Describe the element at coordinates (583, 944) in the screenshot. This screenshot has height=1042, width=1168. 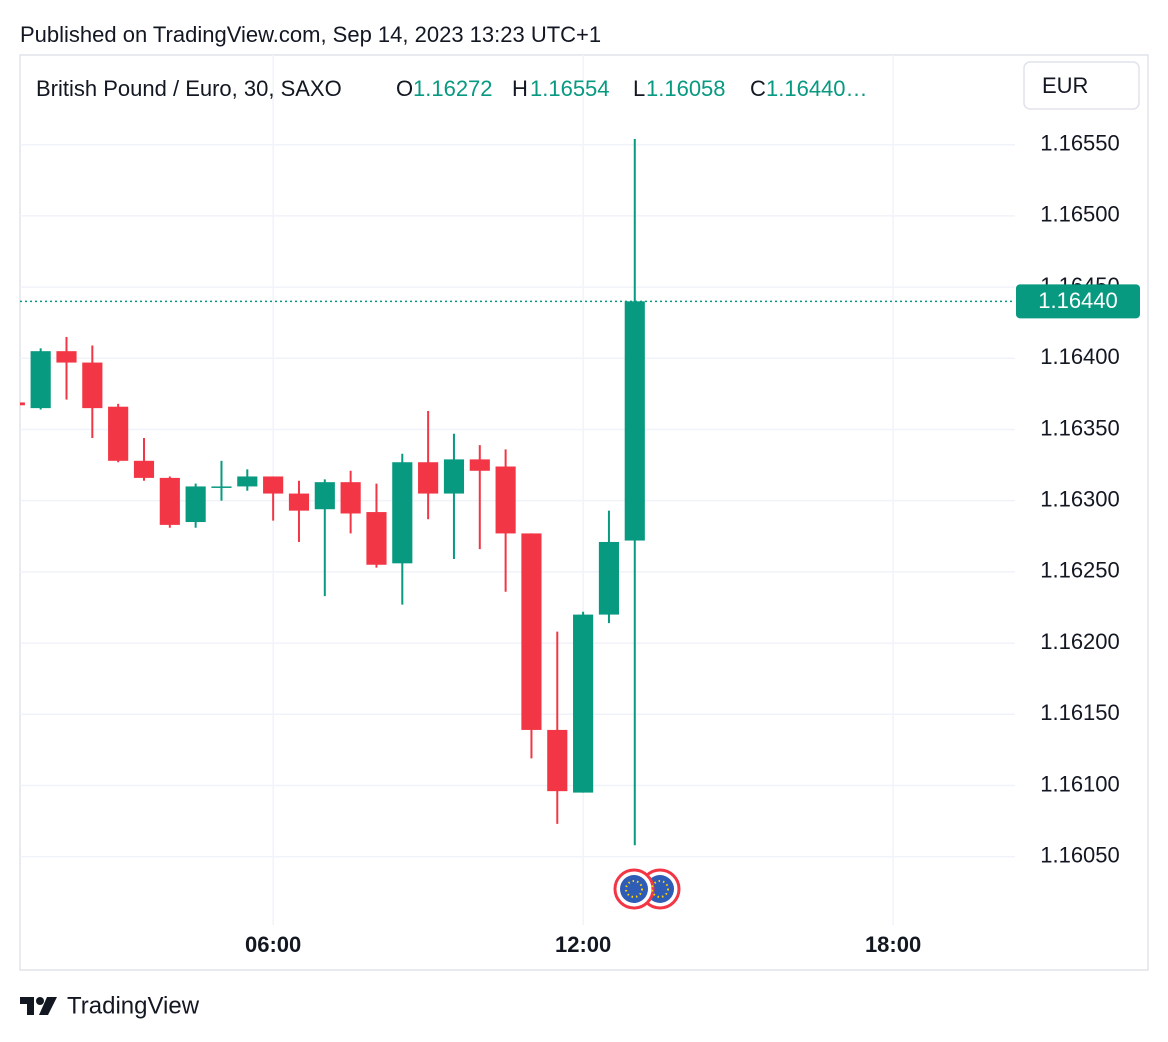
I see `x-tick-label: 12:00` at that location.